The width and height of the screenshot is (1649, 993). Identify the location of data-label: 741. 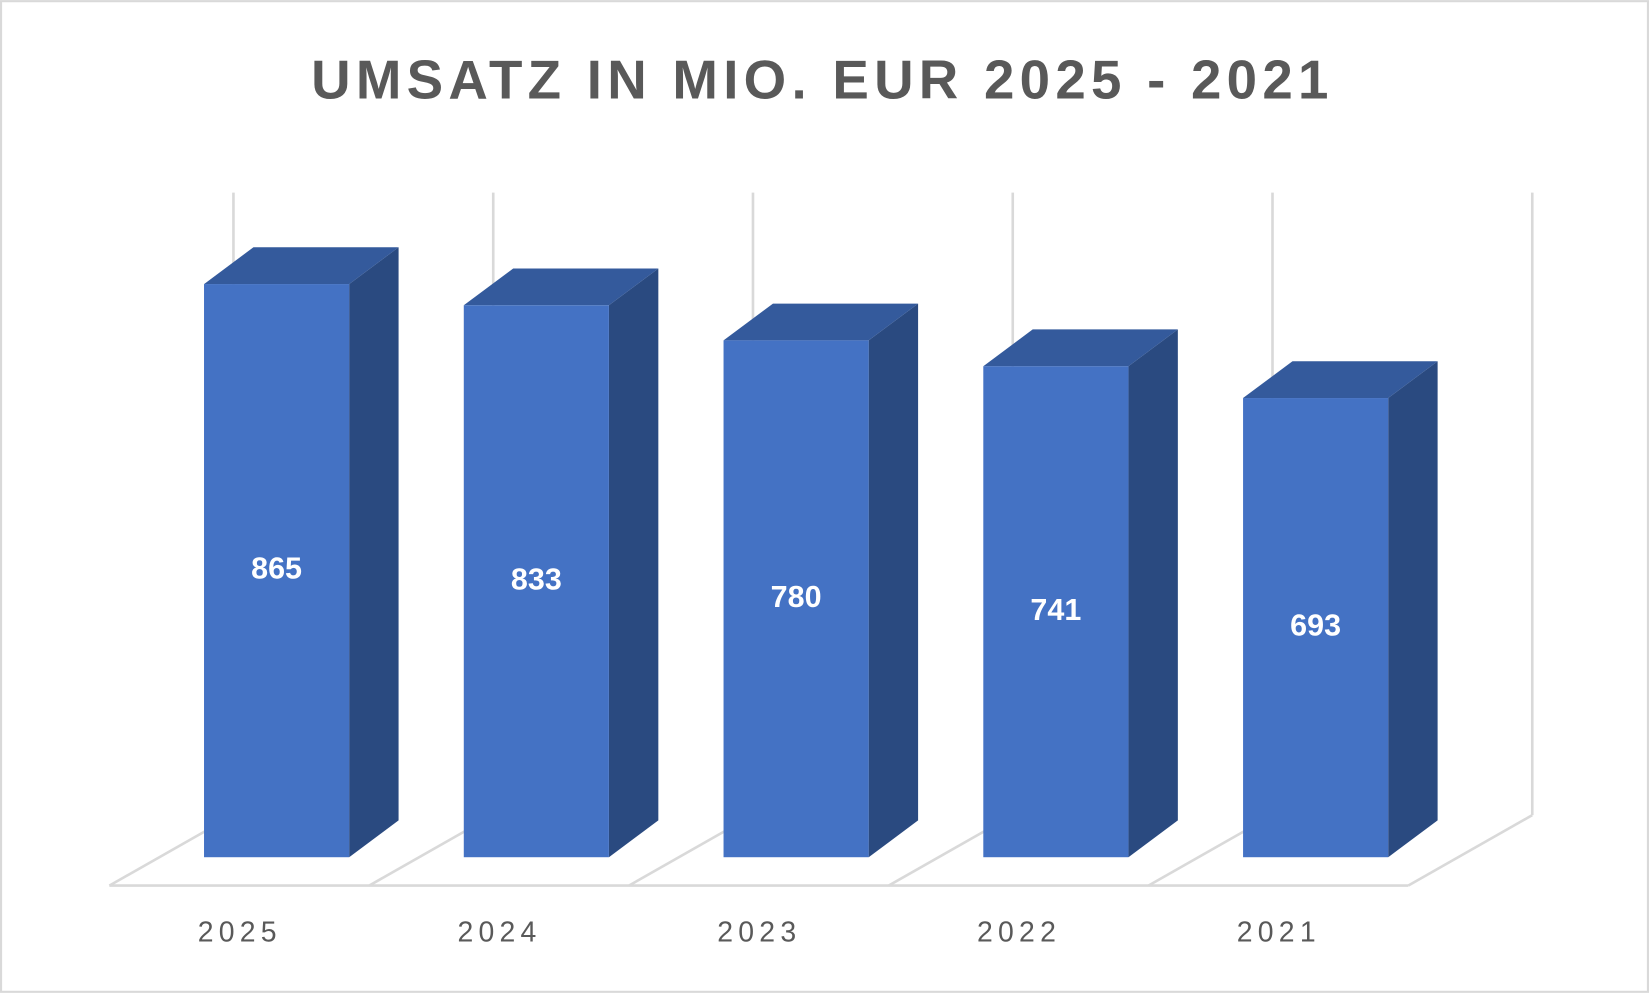
(1055, 610).